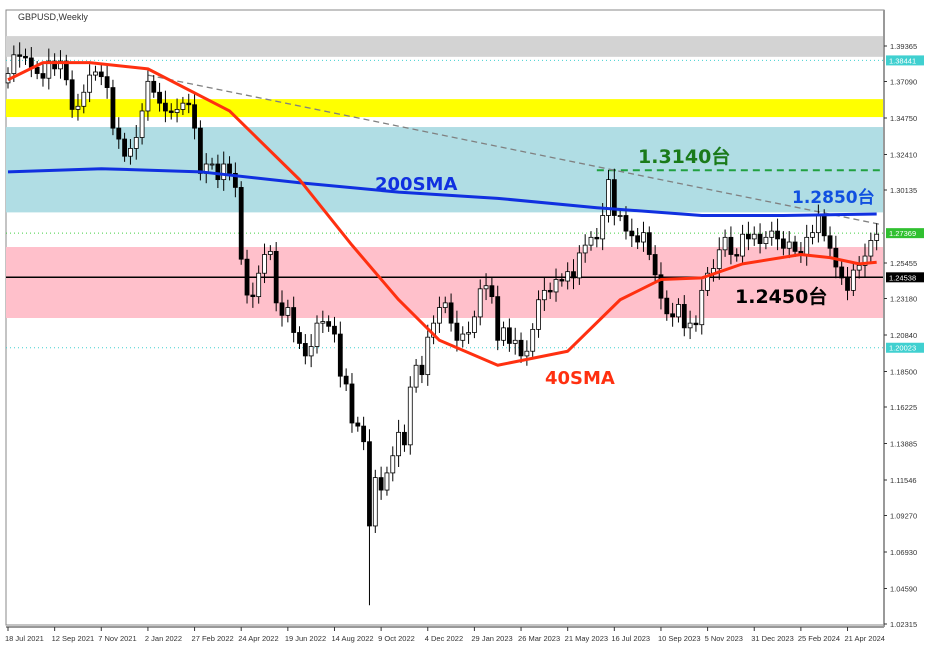 This screenshot has width=940, height=648. I want to click on y-tick-label: 1.32410, so click(903, 155).